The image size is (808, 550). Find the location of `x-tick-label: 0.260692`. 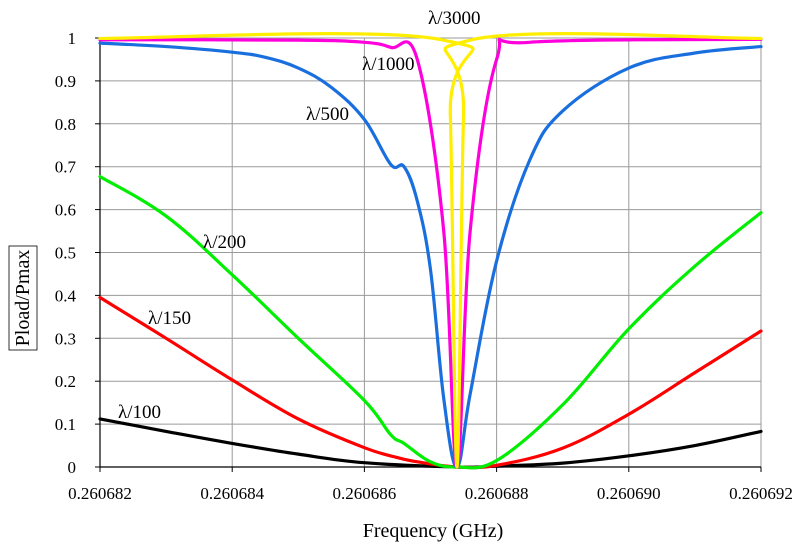

x-tick-label: 0.260692 is located at coordinates (761, 493).